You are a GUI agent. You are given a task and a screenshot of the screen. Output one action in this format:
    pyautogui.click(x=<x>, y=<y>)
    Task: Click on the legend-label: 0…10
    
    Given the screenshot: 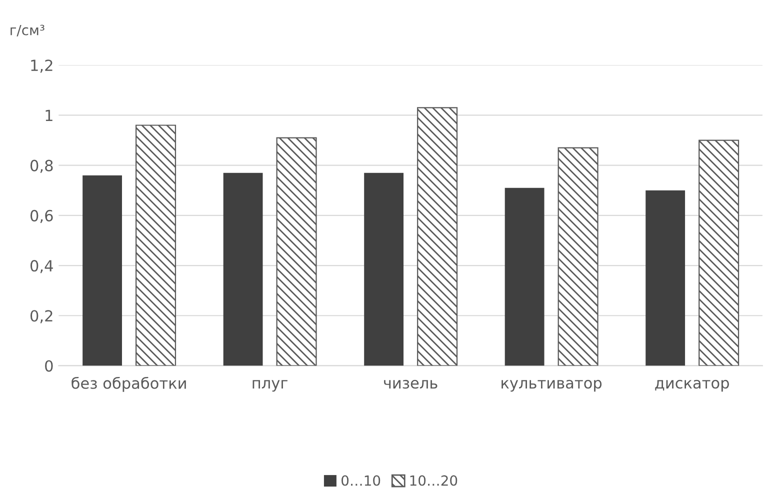 What is the action you would take?
    pyautogui.click(x=361, y=480)
    